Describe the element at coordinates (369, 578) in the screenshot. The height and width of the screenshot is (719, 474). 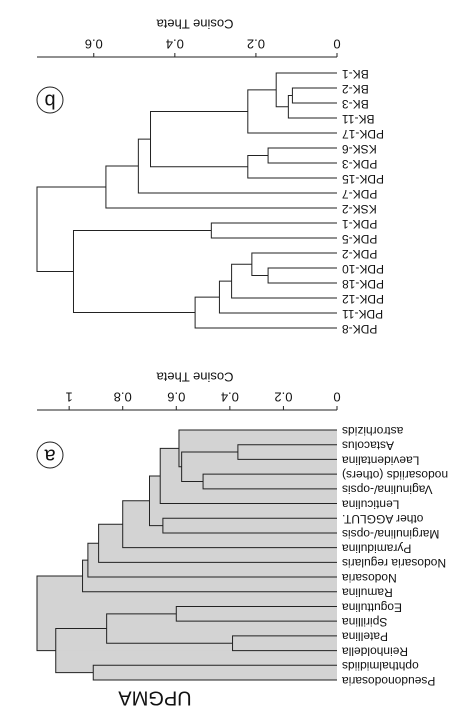
I see `leaf-label: Nodosaria` at that location.